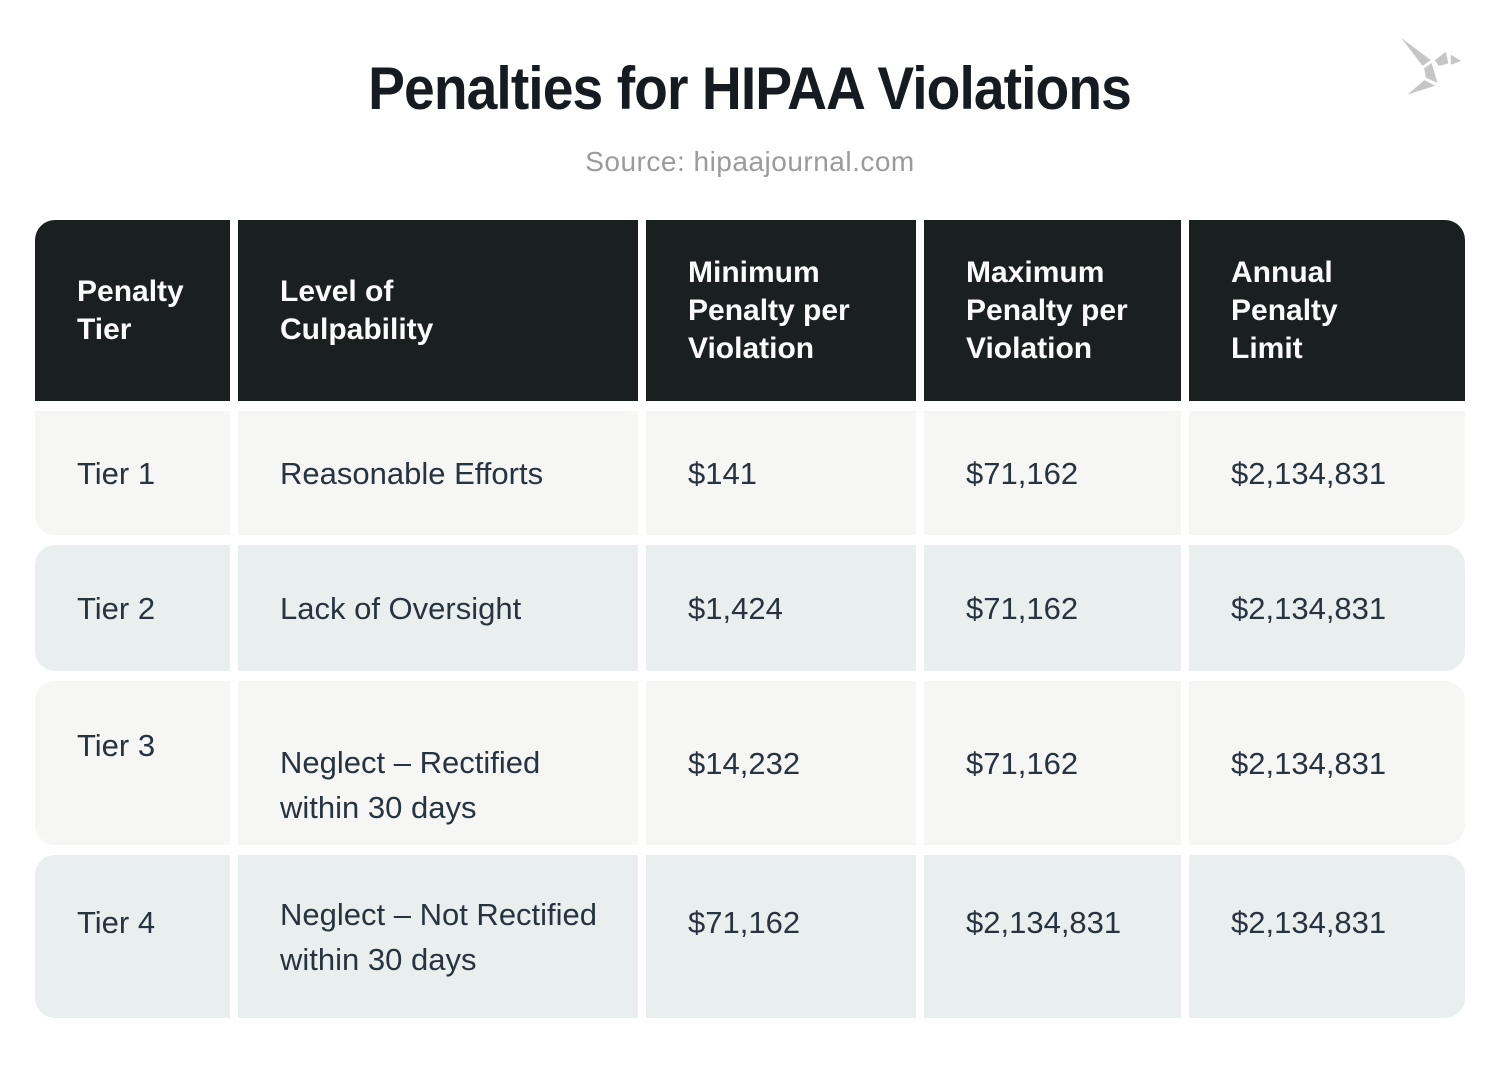  I want to click on cell-culpability-3: Neglect – Rectified within 30 days, so click(438, 763).